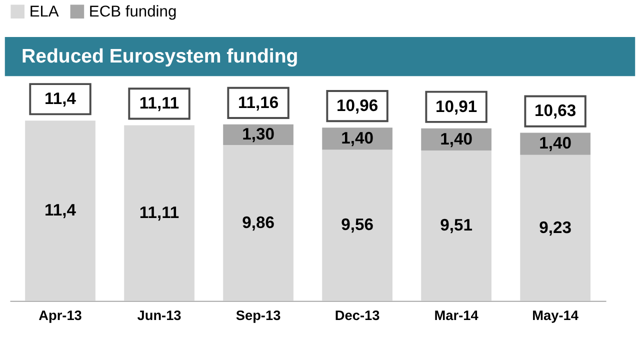  I want to click on total-label: 10,96, so click(357, 105).